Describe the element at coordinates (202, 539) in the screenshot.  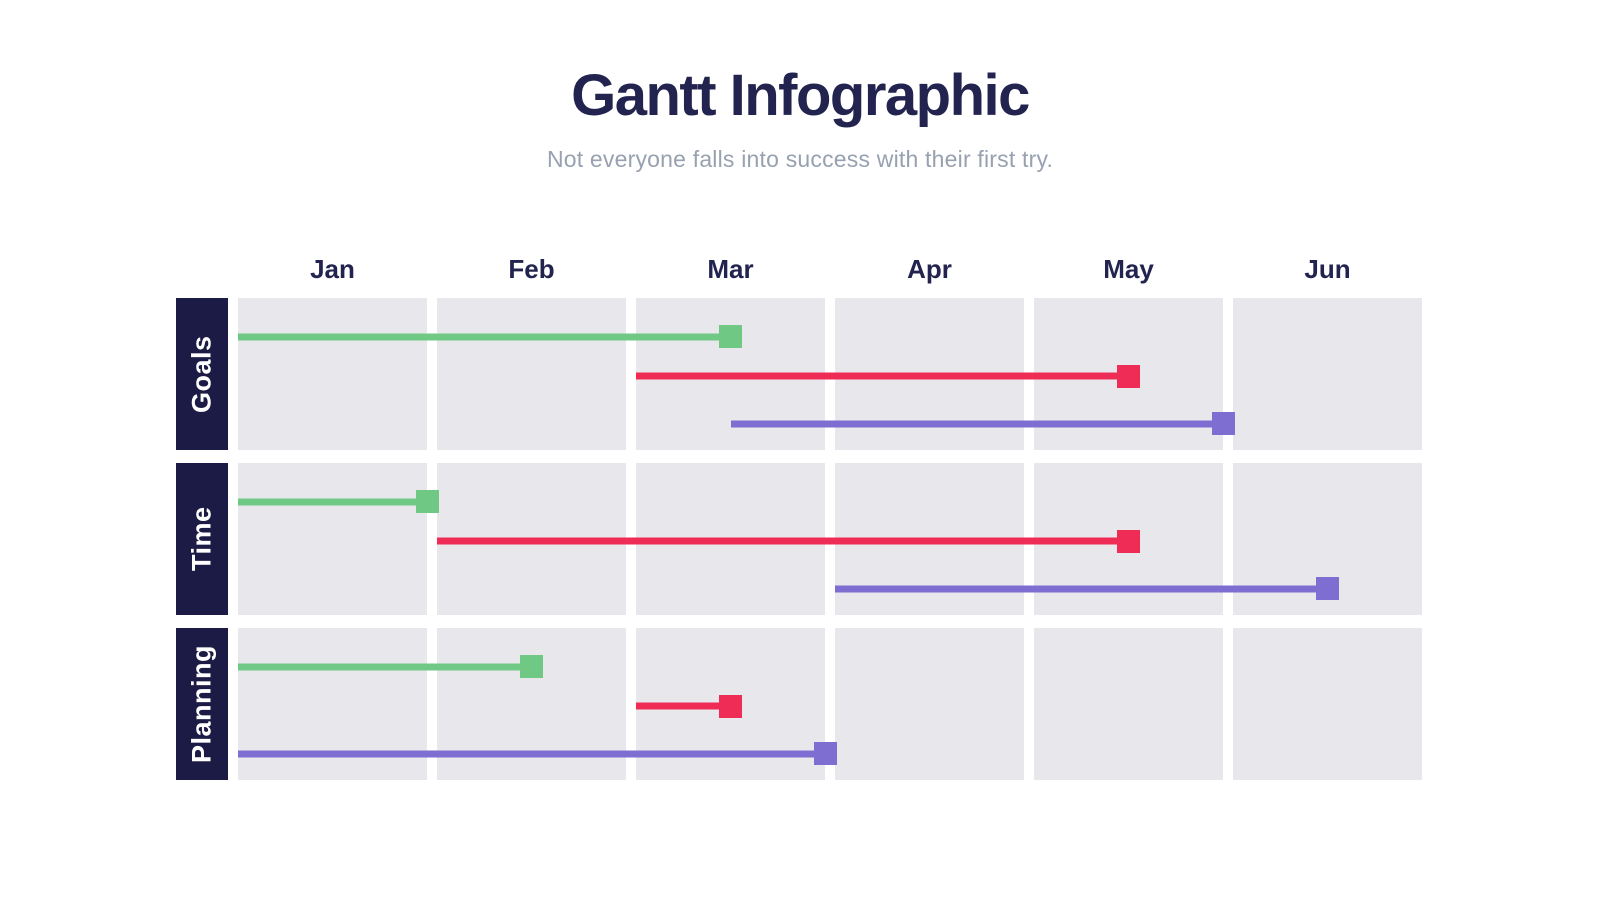
I see `row-label: Time` at that location.